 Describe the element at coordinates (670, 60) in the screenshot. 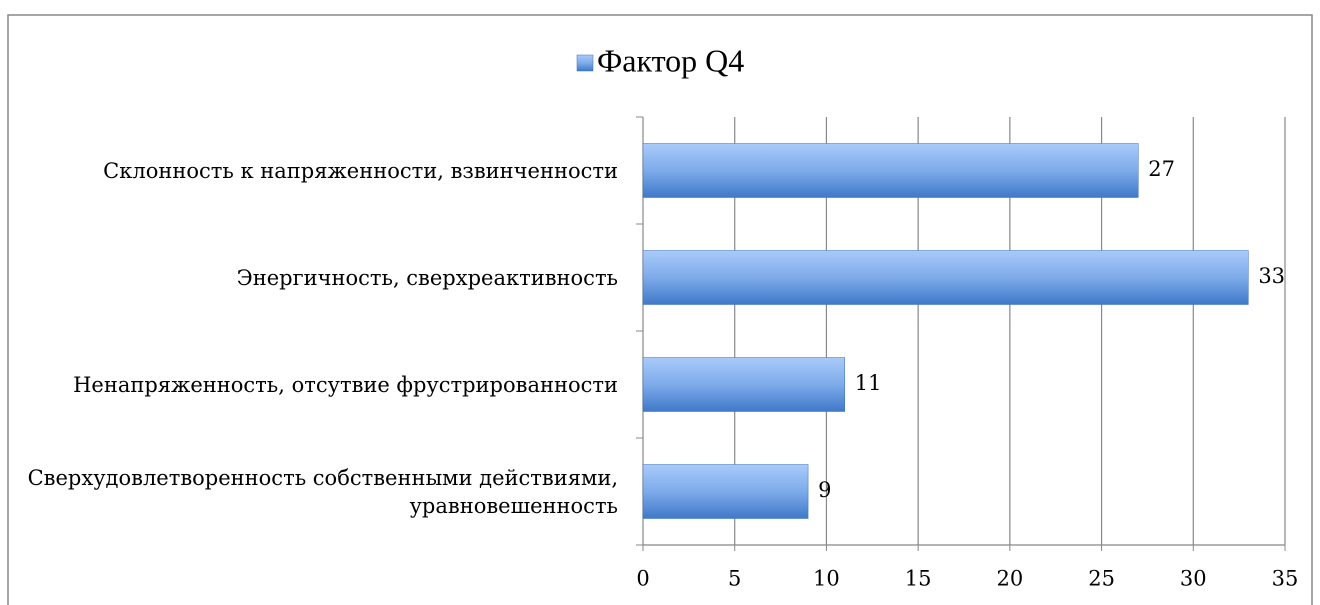

I see `legend-label: Фактор Q4` at that location.